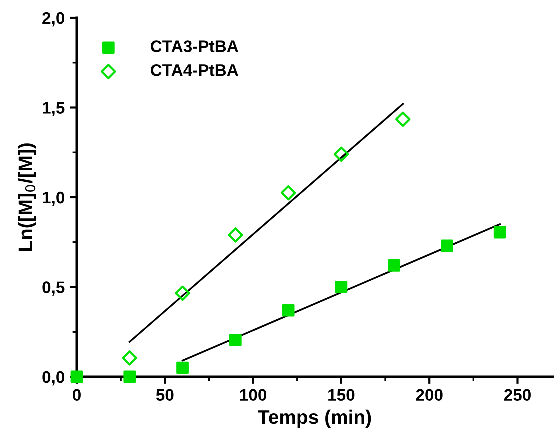 This screenshot has height=443, width=554. What do you see at coordinates (429, 395) in the screenshot?
I see `x-tick-label: 200` at bounding box center [429, 395].